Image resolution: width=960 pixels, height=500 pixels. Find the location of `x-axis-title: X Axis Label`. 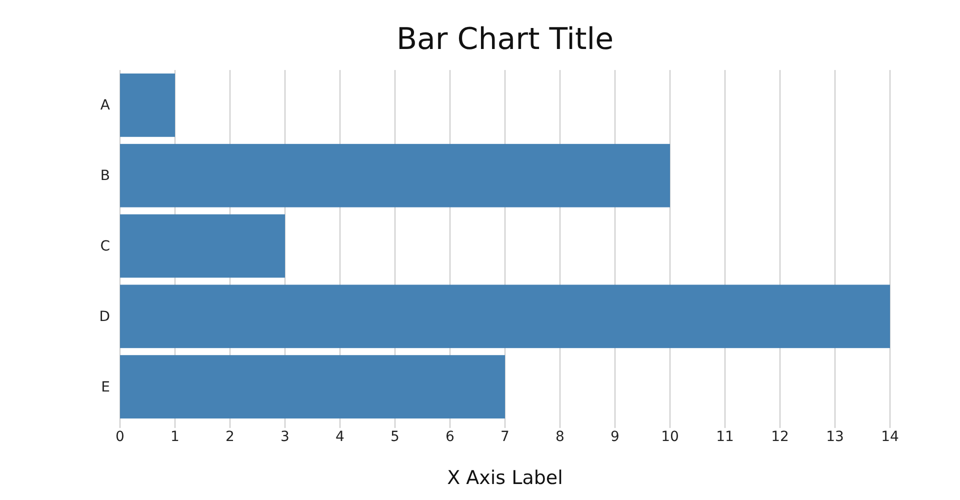

x-axis-title: X Axis Label is located at coordinates (505, 478).